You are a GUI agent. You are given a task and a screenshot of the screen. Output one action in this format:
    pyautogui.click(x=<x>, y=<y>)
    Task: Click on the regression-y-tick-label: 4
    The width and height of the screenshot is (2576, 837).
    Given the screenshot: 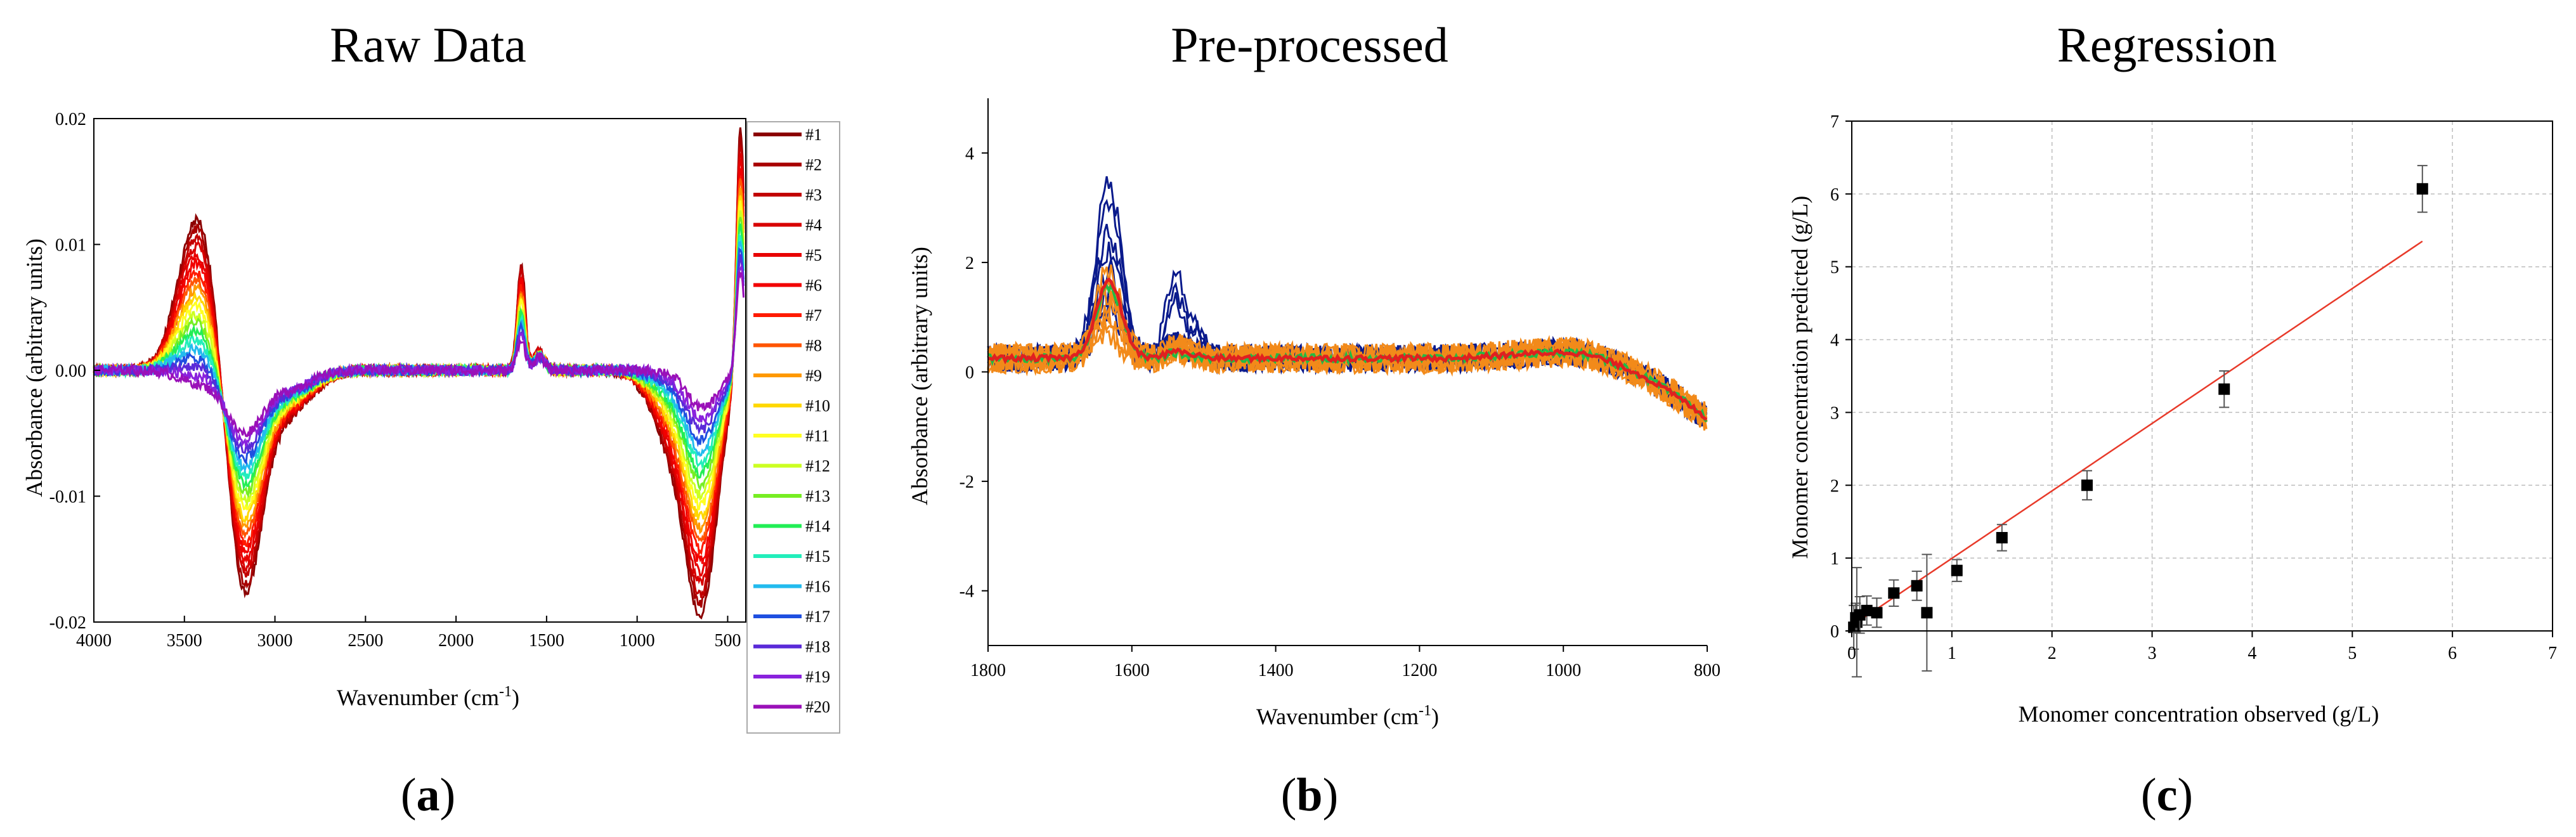 What is the action you would take?
    pyautogui.click(x=1835, y=341)
    